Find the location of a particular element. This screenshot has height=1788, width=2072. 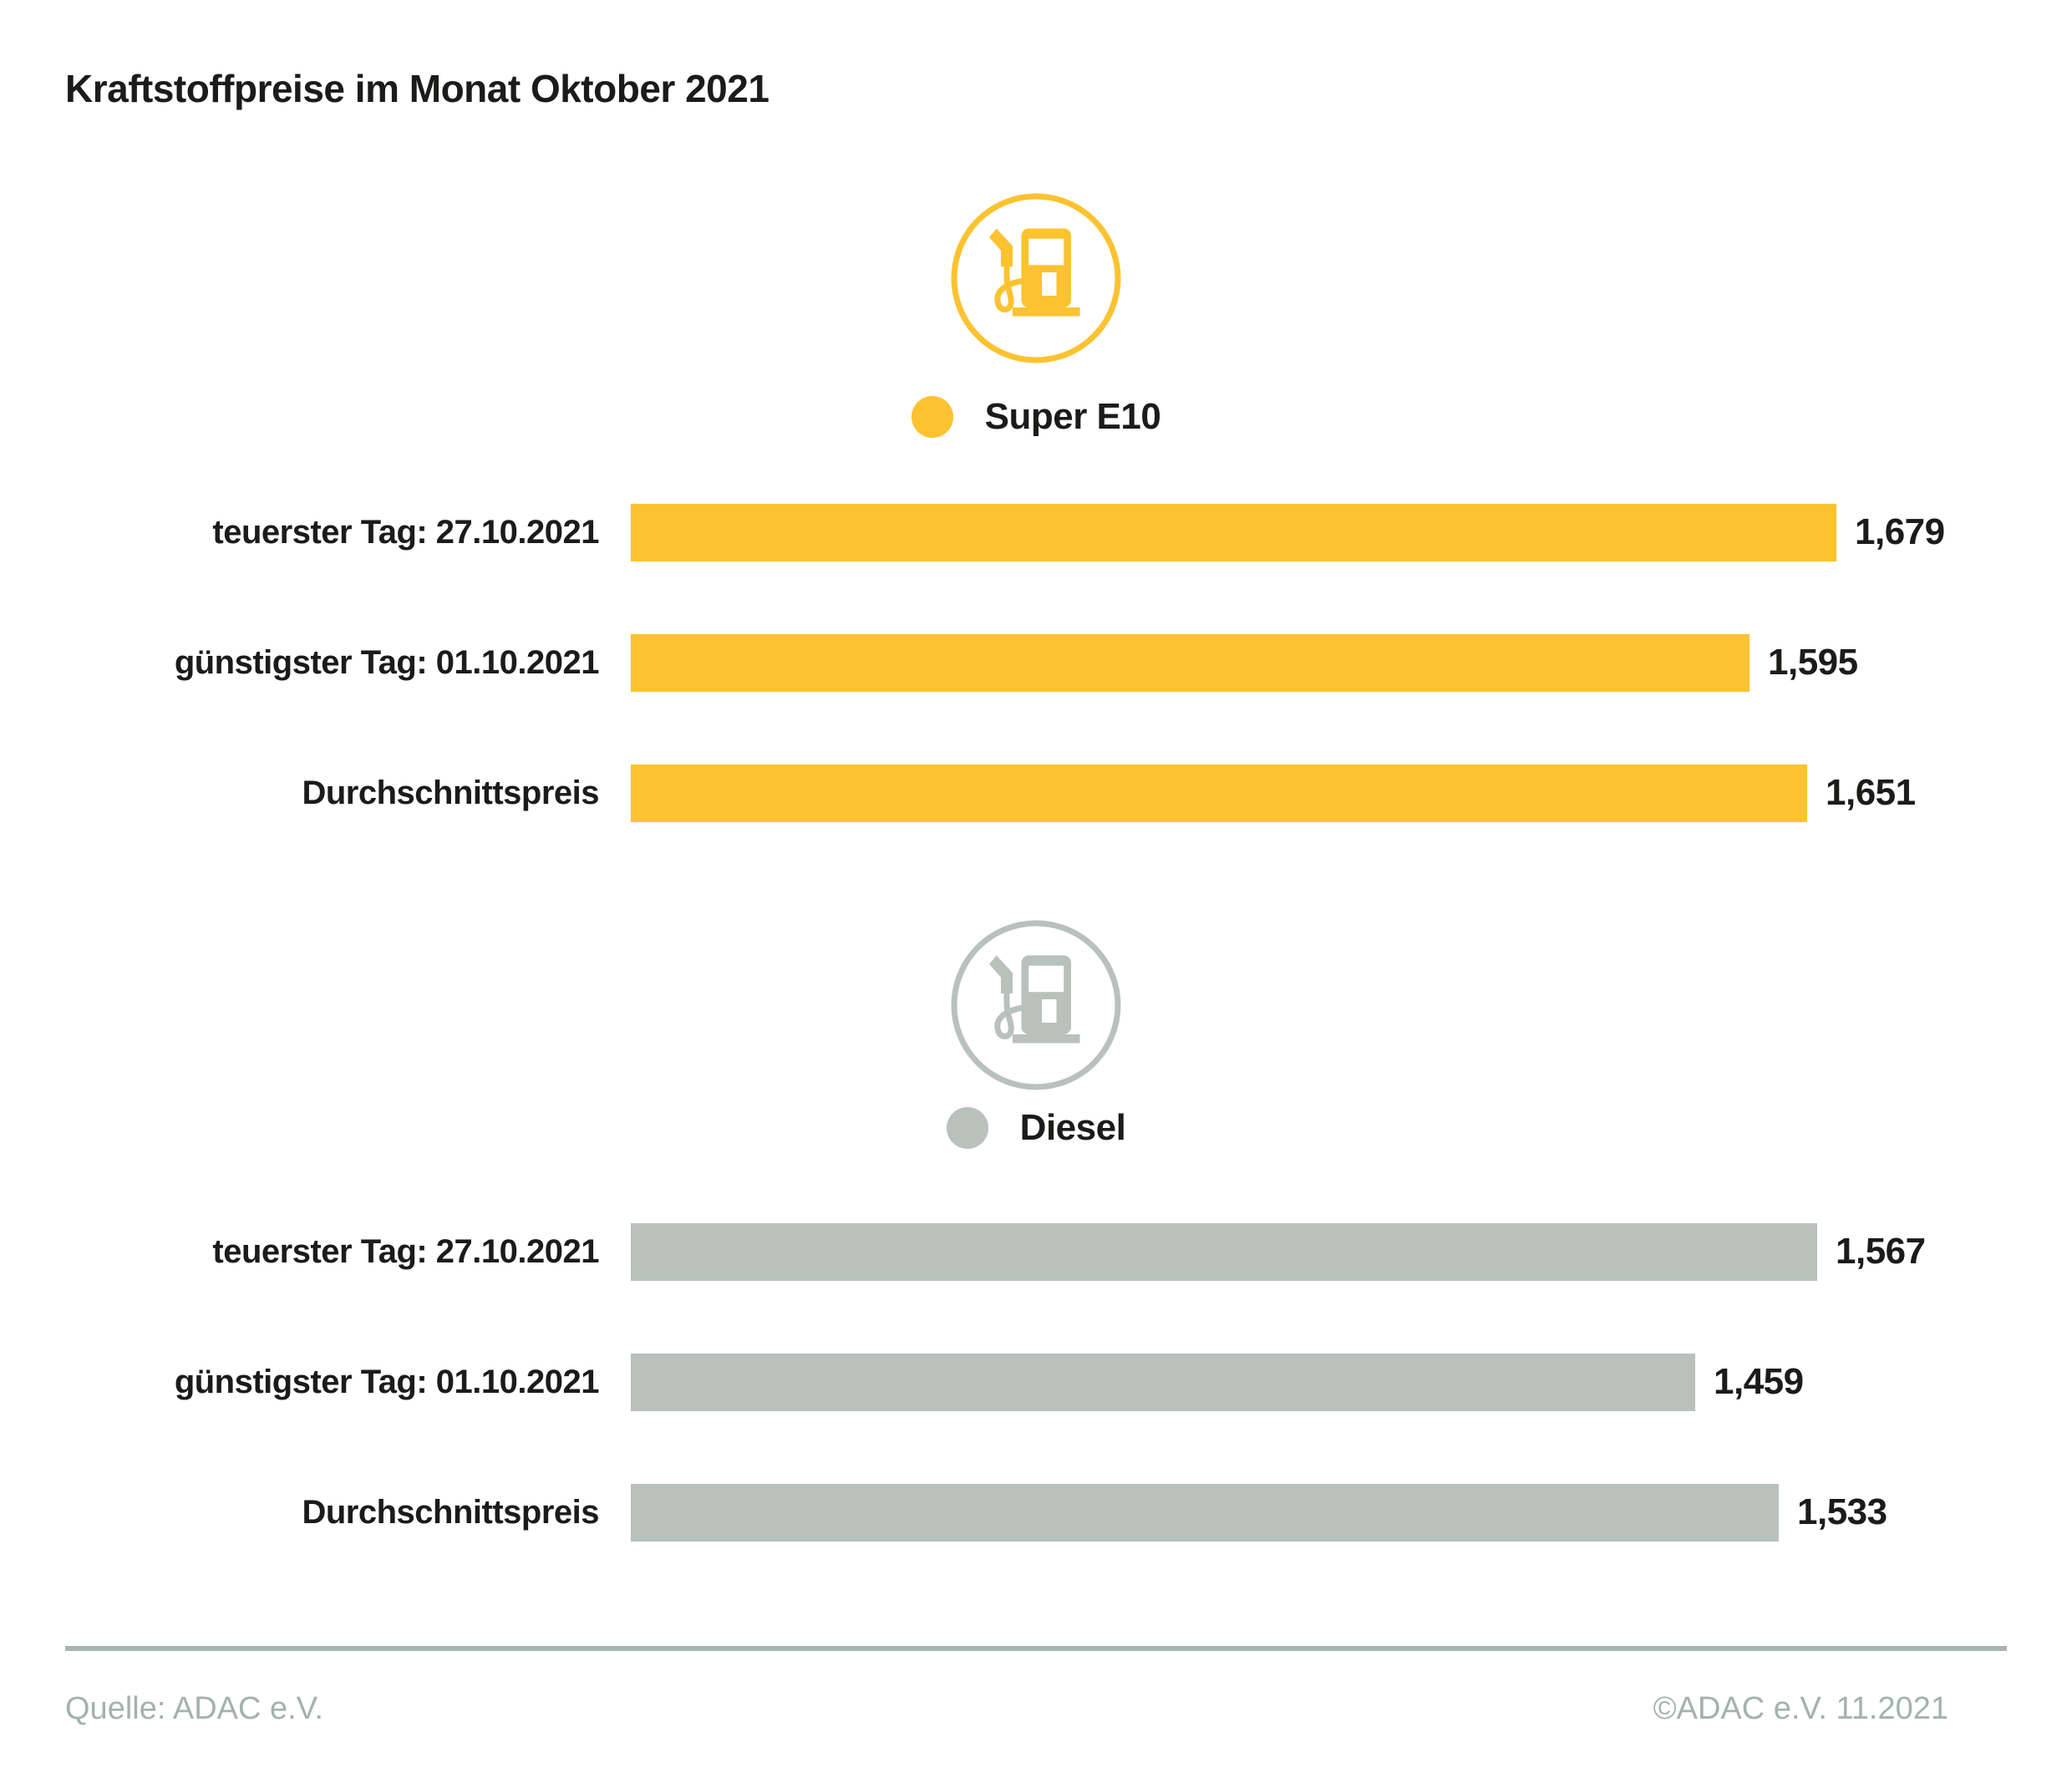

bar-row: Durchschnittspreis 1,651 is located at coordinates (1036, 793).